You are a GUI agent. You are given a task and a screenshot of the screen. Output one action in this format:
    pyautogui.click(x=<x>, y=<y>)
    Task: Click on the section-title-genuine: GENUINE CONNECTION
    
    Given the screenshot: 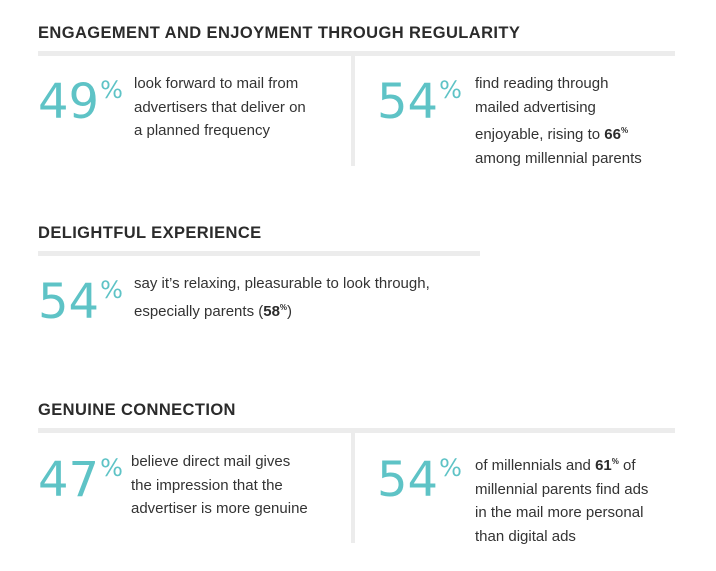 What is the action you would take?
    pyautogui.click(x=137, y=410)
    